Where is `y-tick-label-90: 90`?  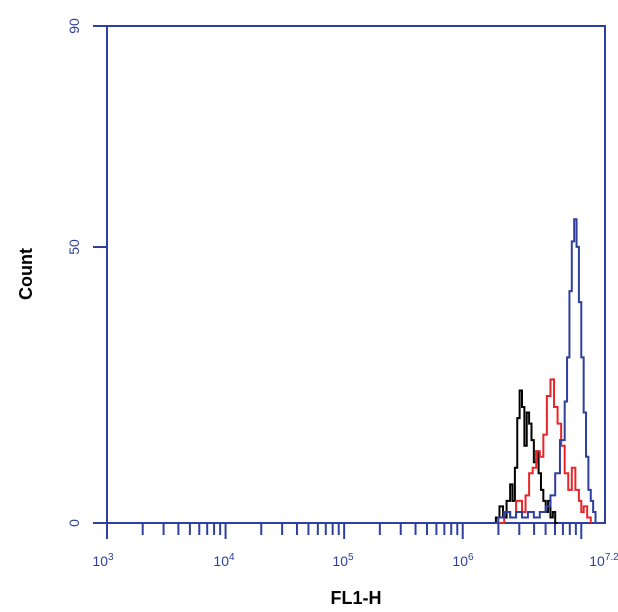 y-tick-label-90: 90 is located at coordinates (74, 26).